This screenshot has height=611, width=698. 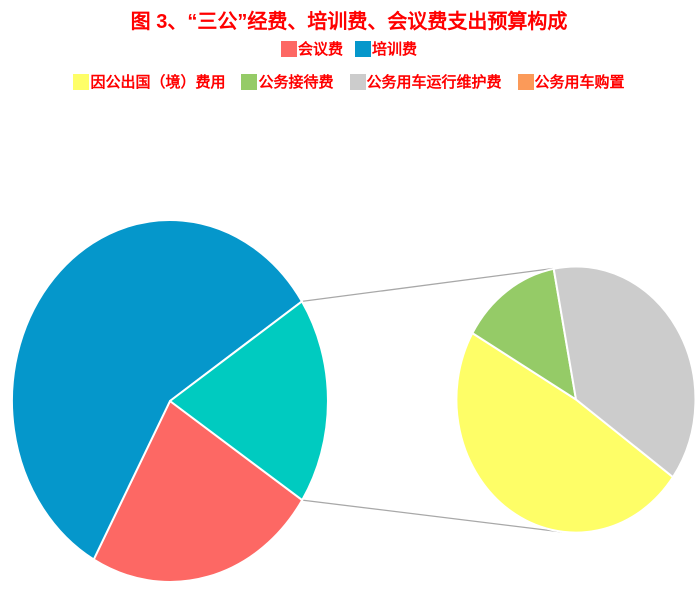 I want to click on legend-swatch-vehicle-purchase-icon, so click(x=525, y=81).